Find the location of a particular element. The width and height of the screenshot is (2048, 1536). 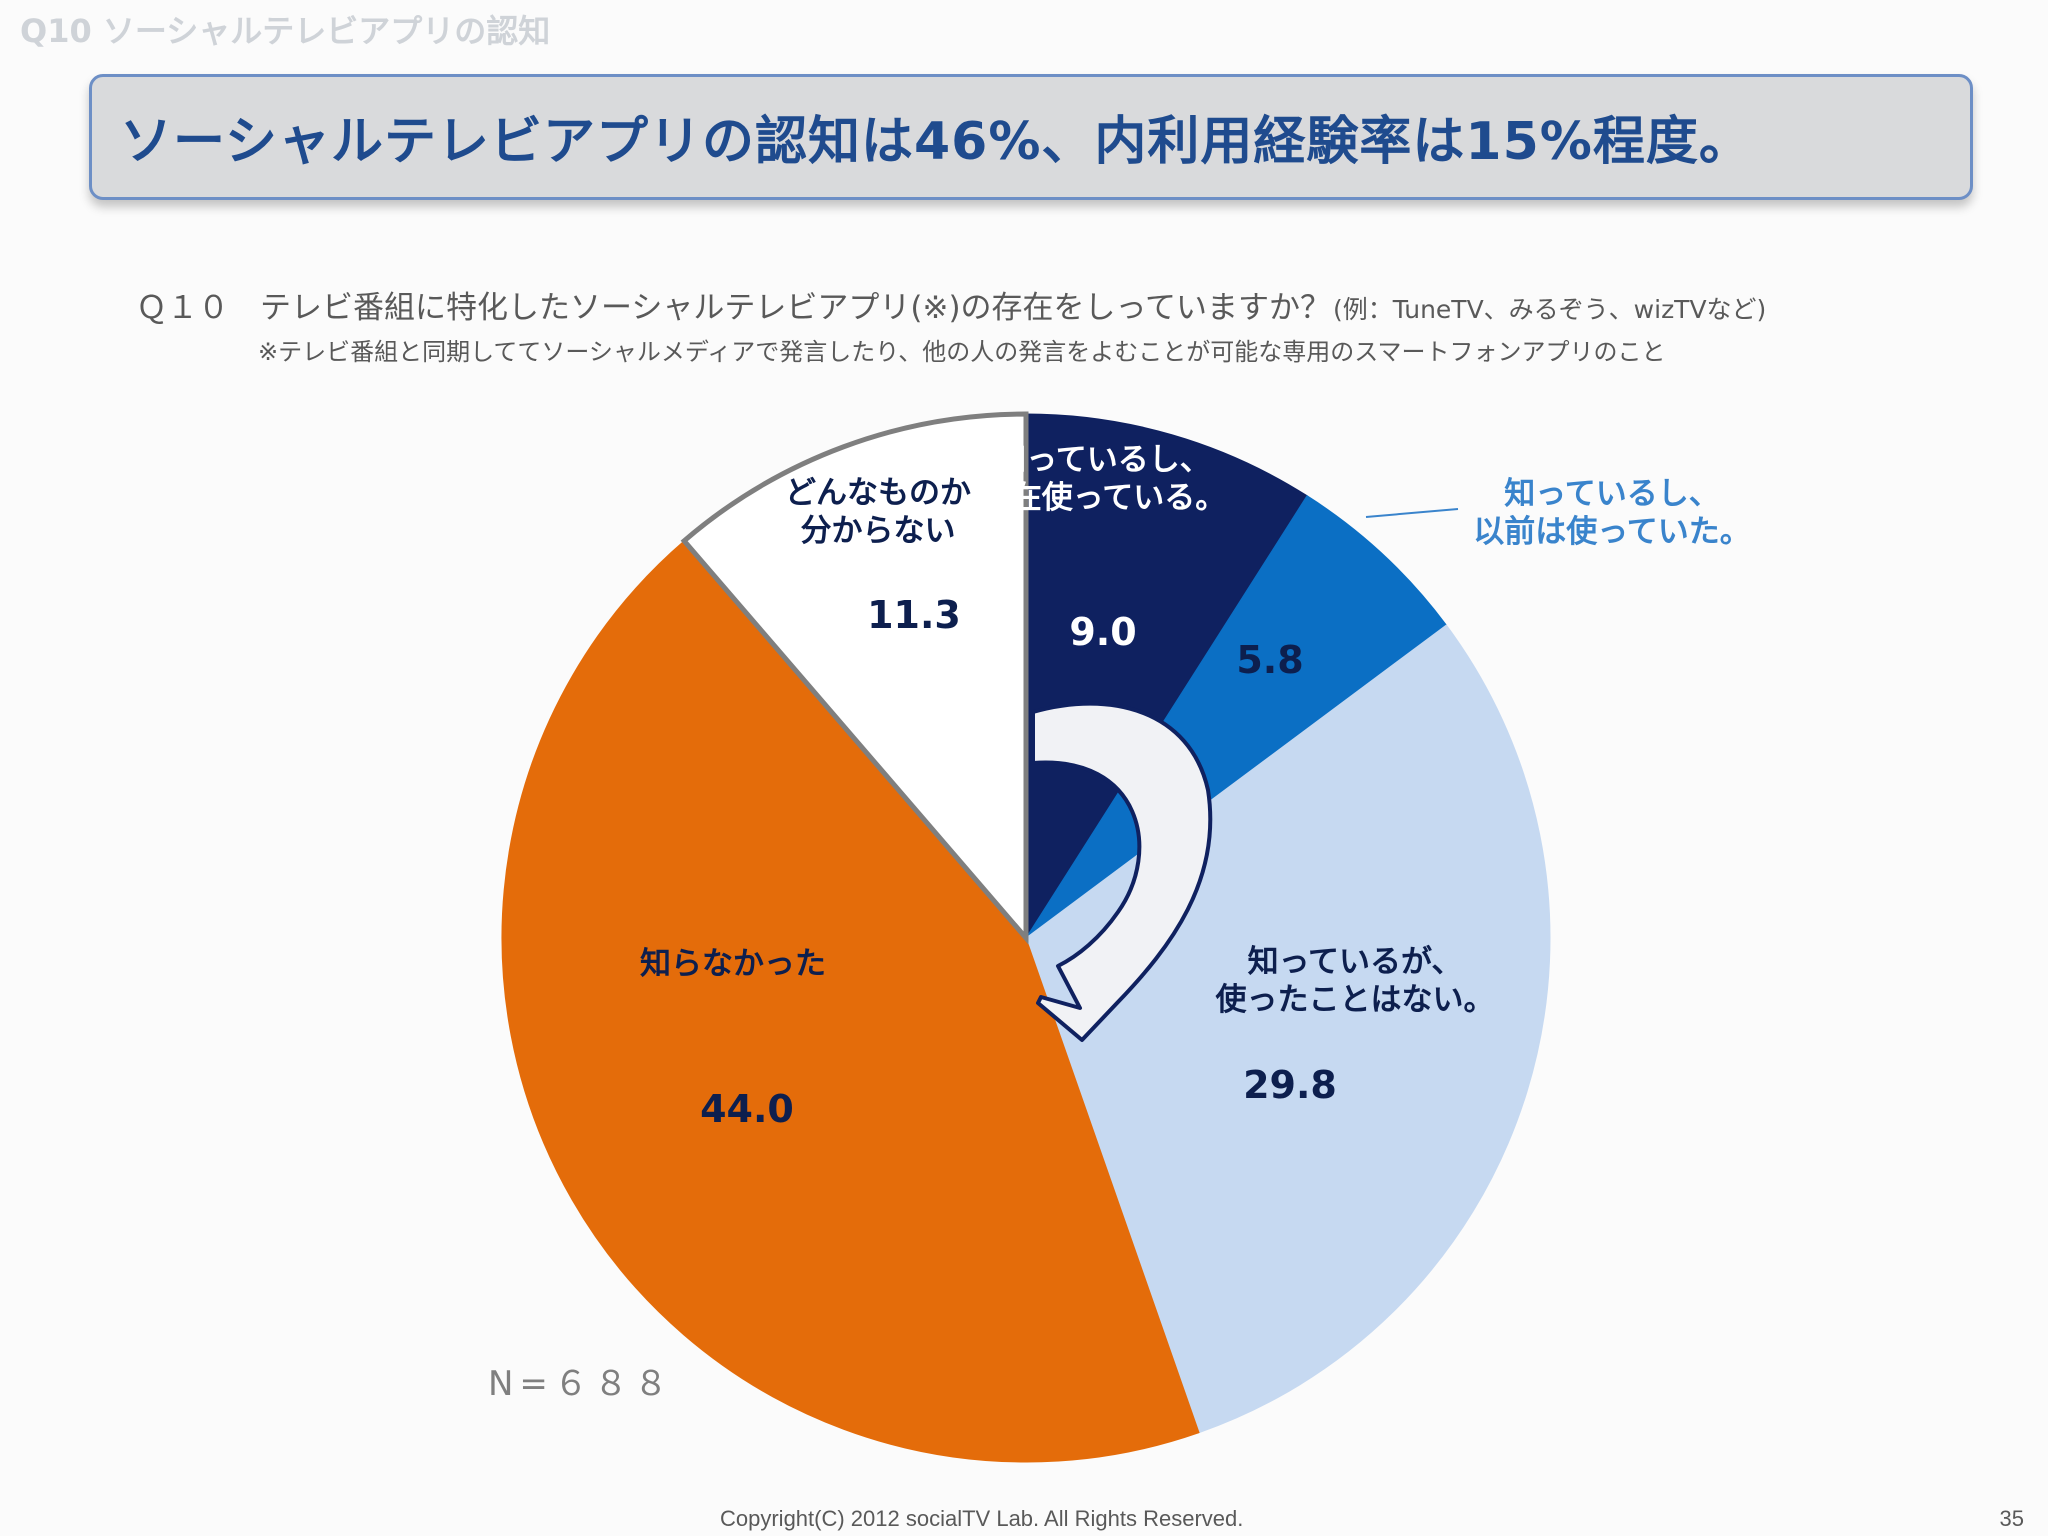

question-main: Ｑ１０ テレビ番組に特化したソーシャルテレビアプリ(※)の存在をしっていますか？ is located at coordinates (733, 308).